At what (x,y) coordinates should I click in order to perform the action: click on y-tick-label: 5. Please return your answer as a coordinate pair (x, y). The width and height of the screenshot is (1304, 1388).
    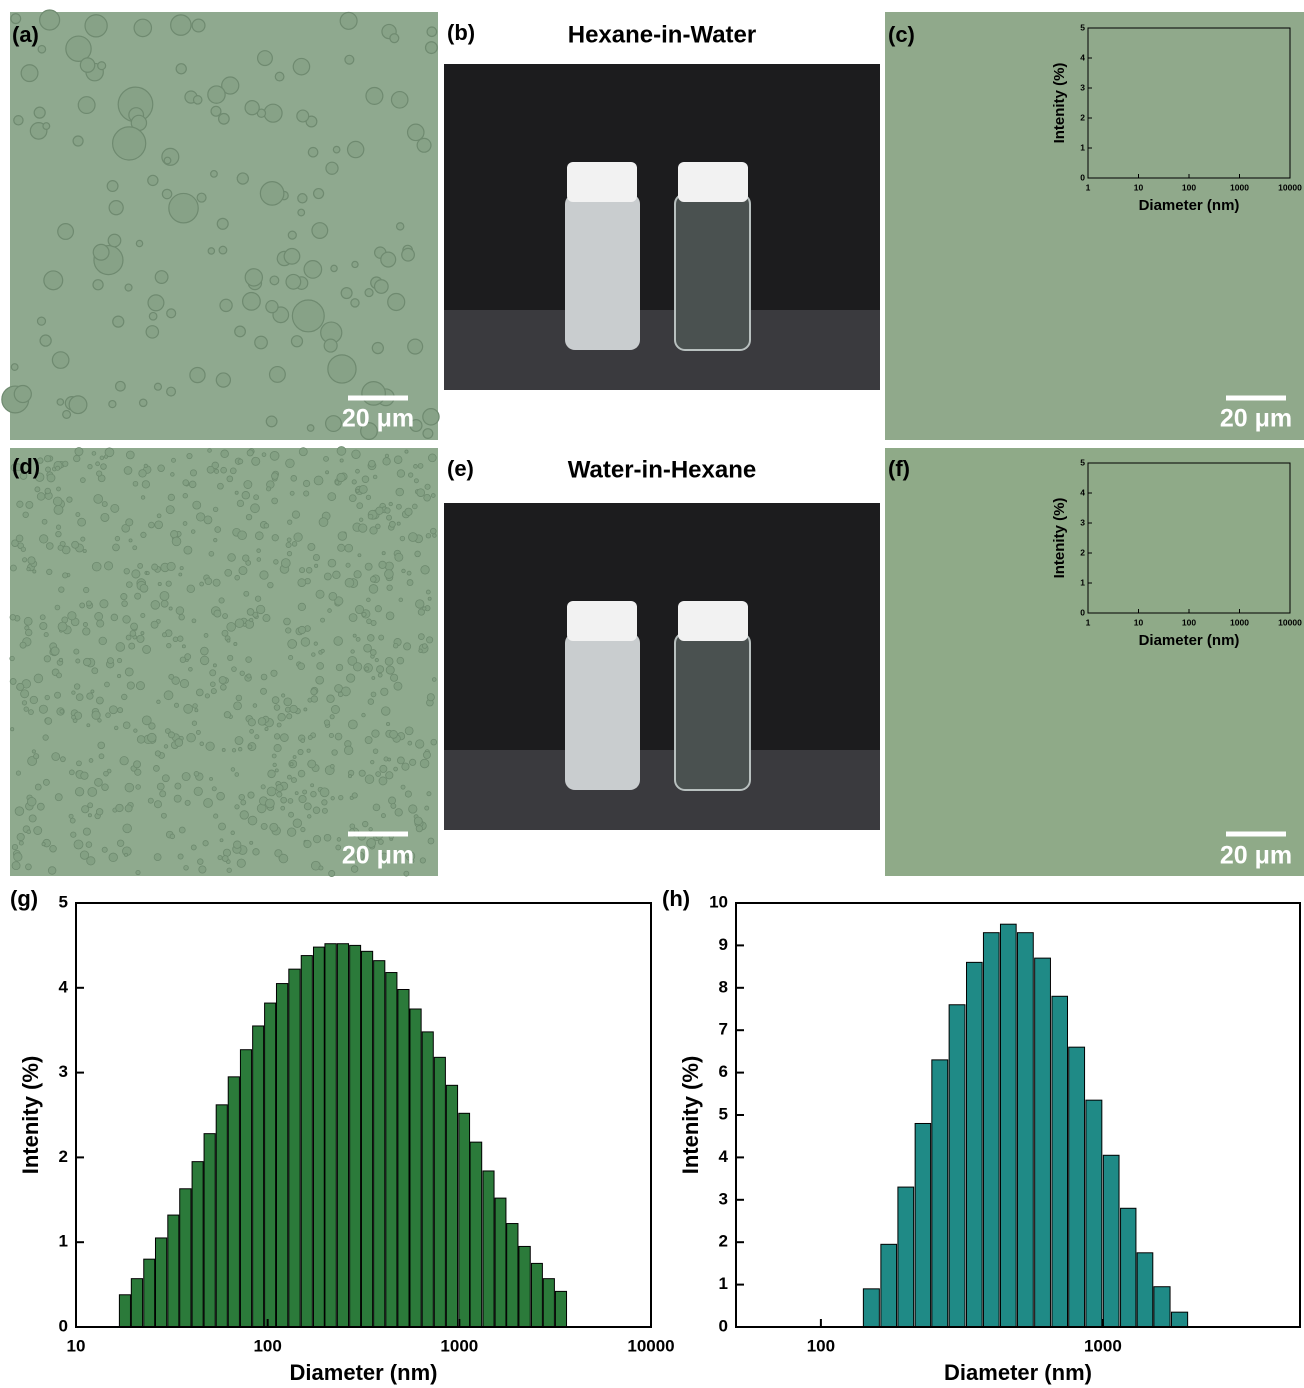
    Looking at the image, I should click on (1082, 27).